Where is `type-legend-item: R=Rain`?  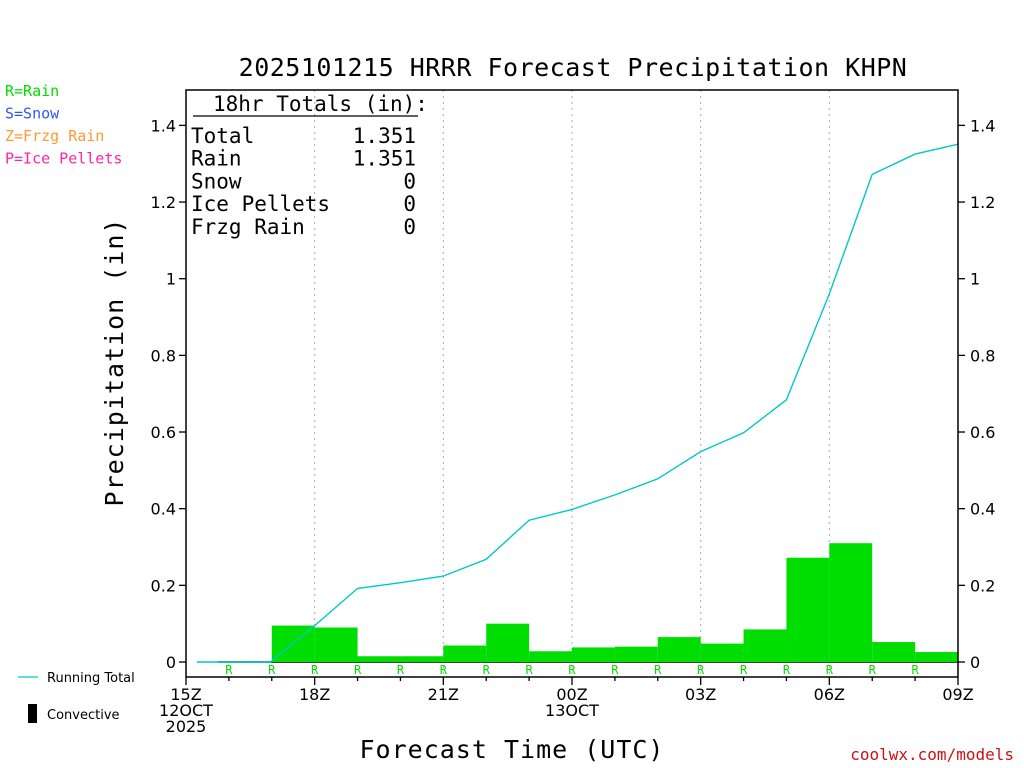 type-legend-item: R=Rain is located at coordinates (32, 91).